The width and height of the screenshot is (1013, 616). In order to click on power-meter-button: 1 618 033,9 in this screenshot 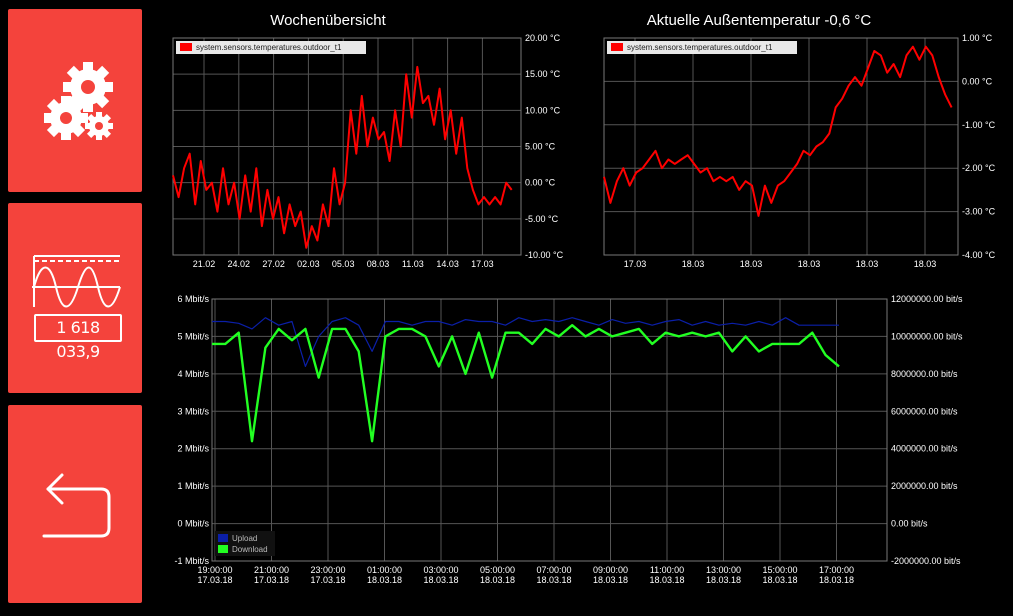, I will do `click(75, 298)`.